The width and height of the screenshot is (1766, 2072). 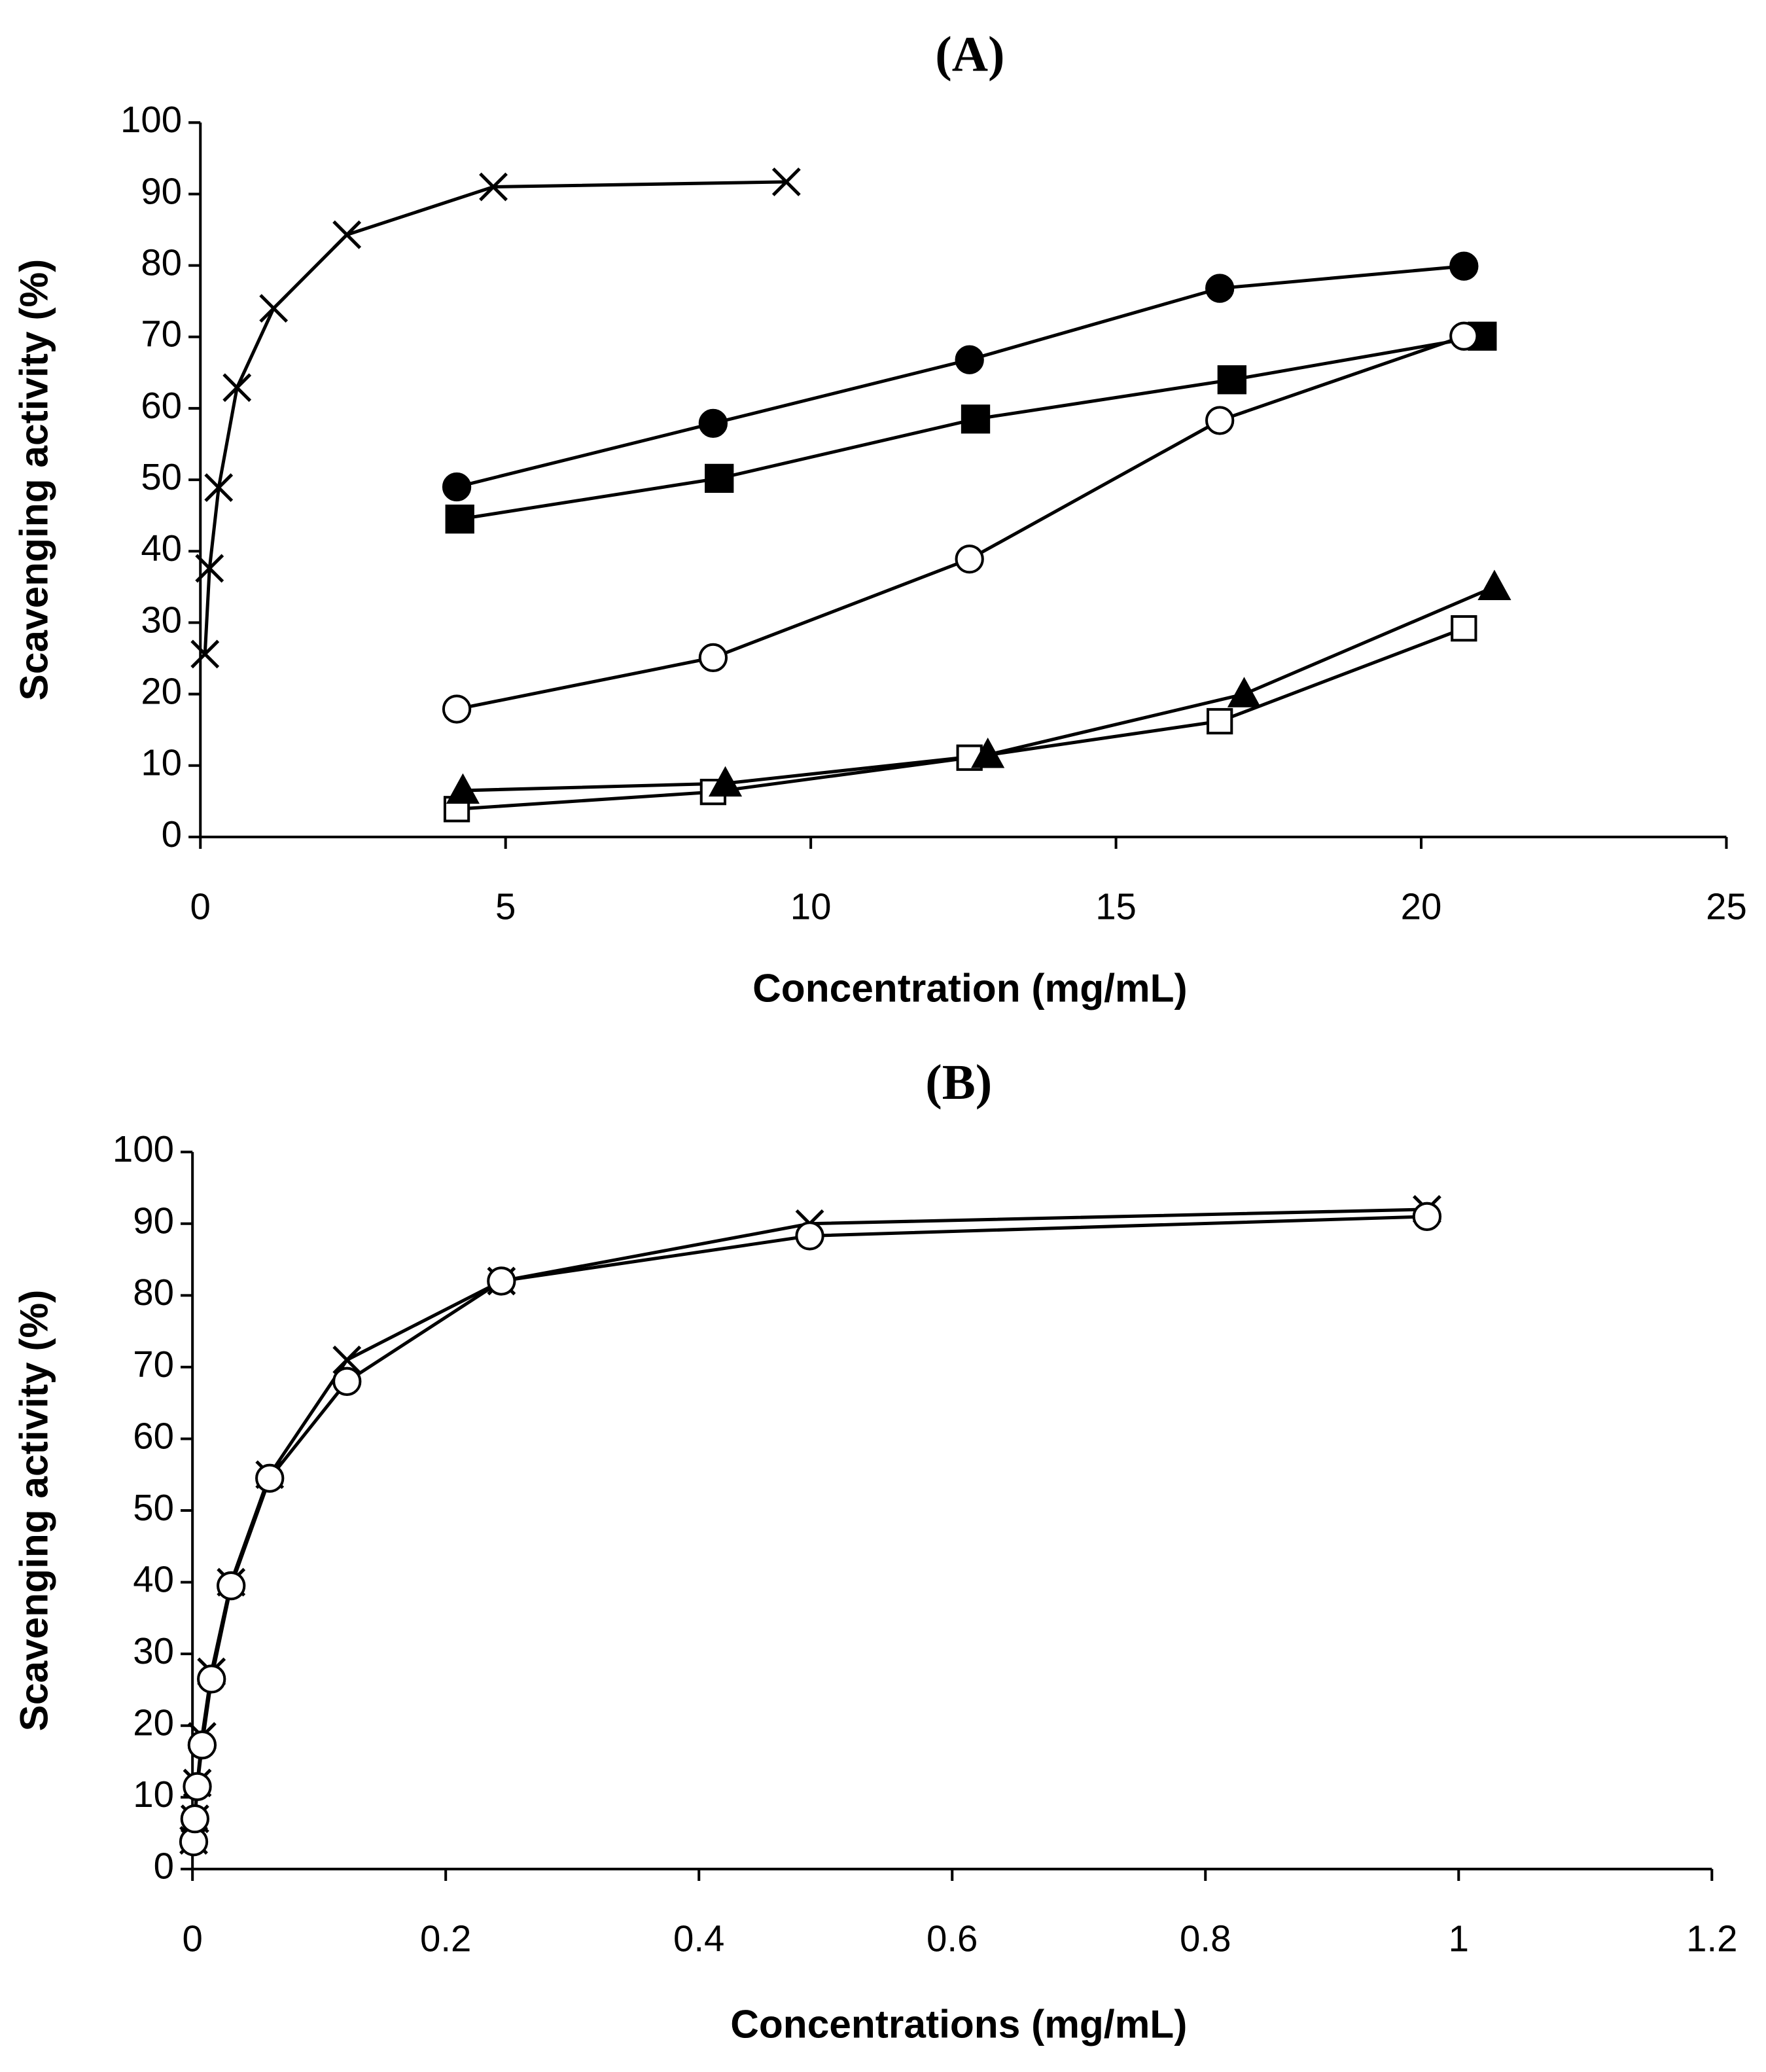 I want to click on x-axis-label: Concentrations (mg/mL), so click(x=959, y=2023).